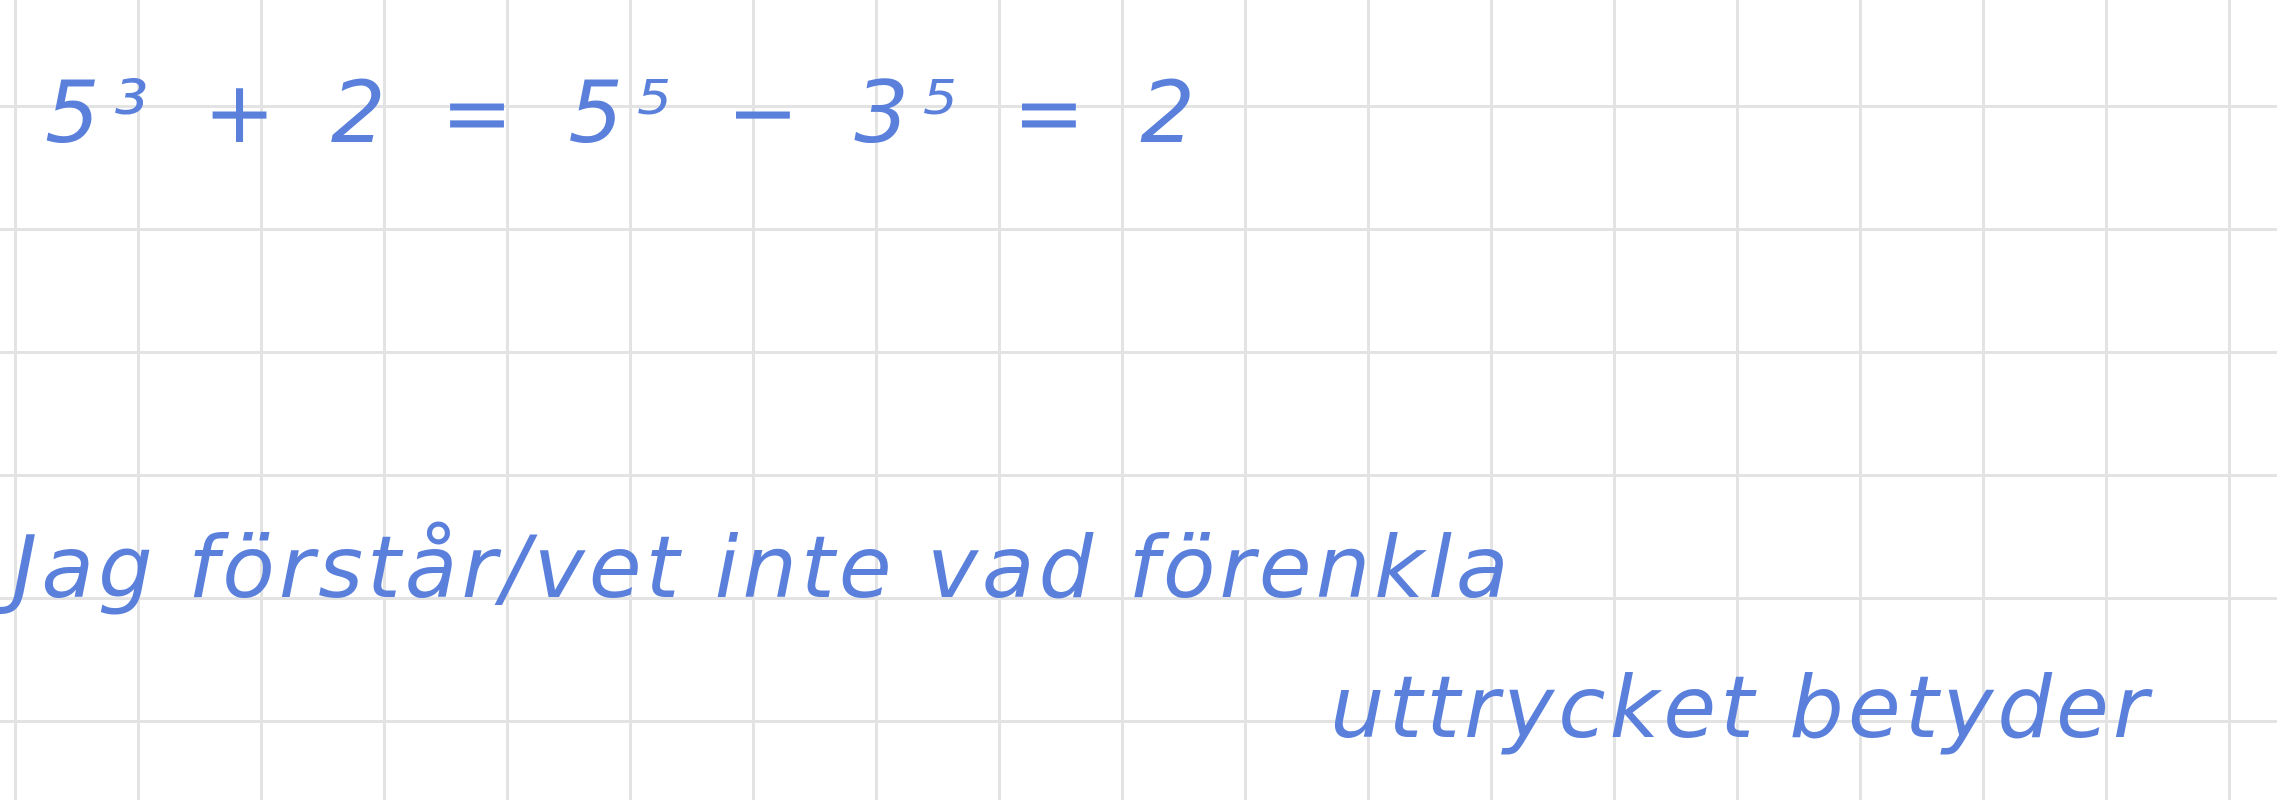 The width and height of the screenshot is (2277, 800). Describe the element at coordinates (1741, 708) in the screenshot. I see `handwritten-text: uttrycket betyder` at that location.